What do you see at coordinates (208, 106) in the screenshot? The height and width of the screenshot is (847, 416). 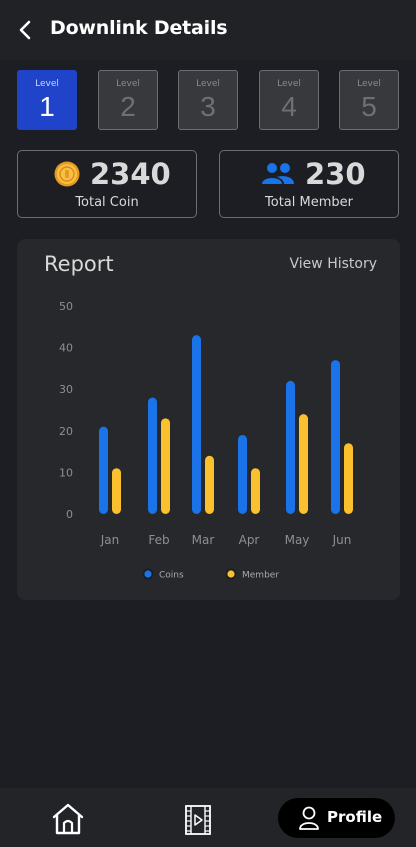 I see `level-number: 3` at bounding box center [208, 106].